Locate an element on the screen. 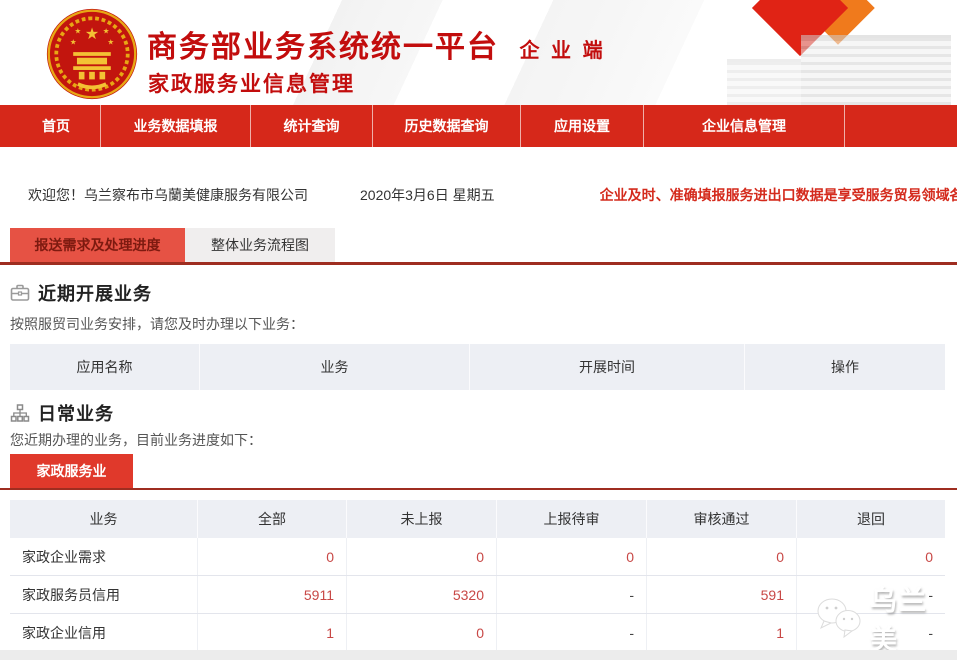 This screenshot has width=957, height=660. tab-report-progress: 报送需求及处理进度 is located at coordinates (97, 245).